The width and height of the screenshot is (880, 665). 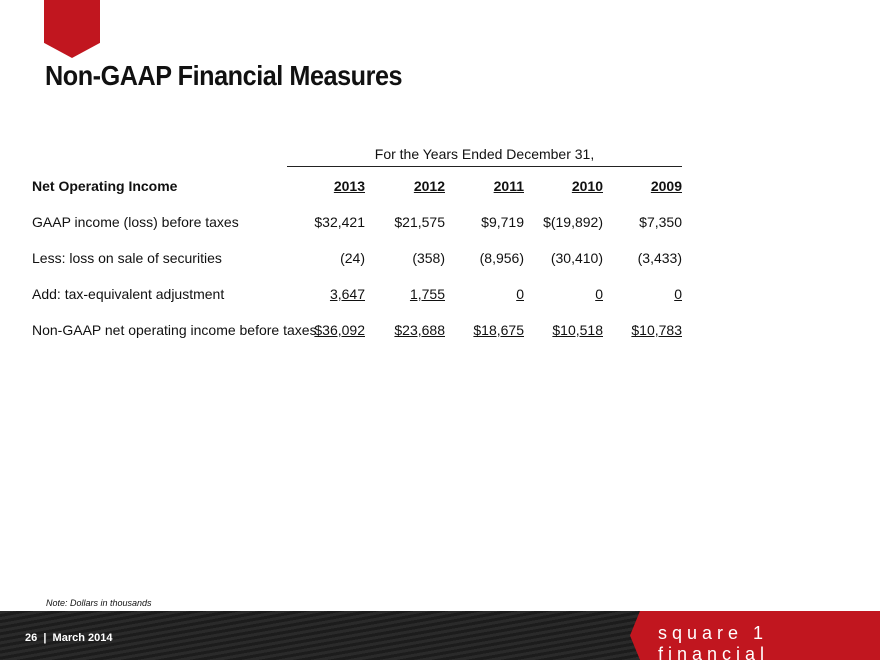 What do you see at coordinates (105, 186) in the screenshot?
I see `header-label: Net Operating Income` at bounding box center [105, 186].